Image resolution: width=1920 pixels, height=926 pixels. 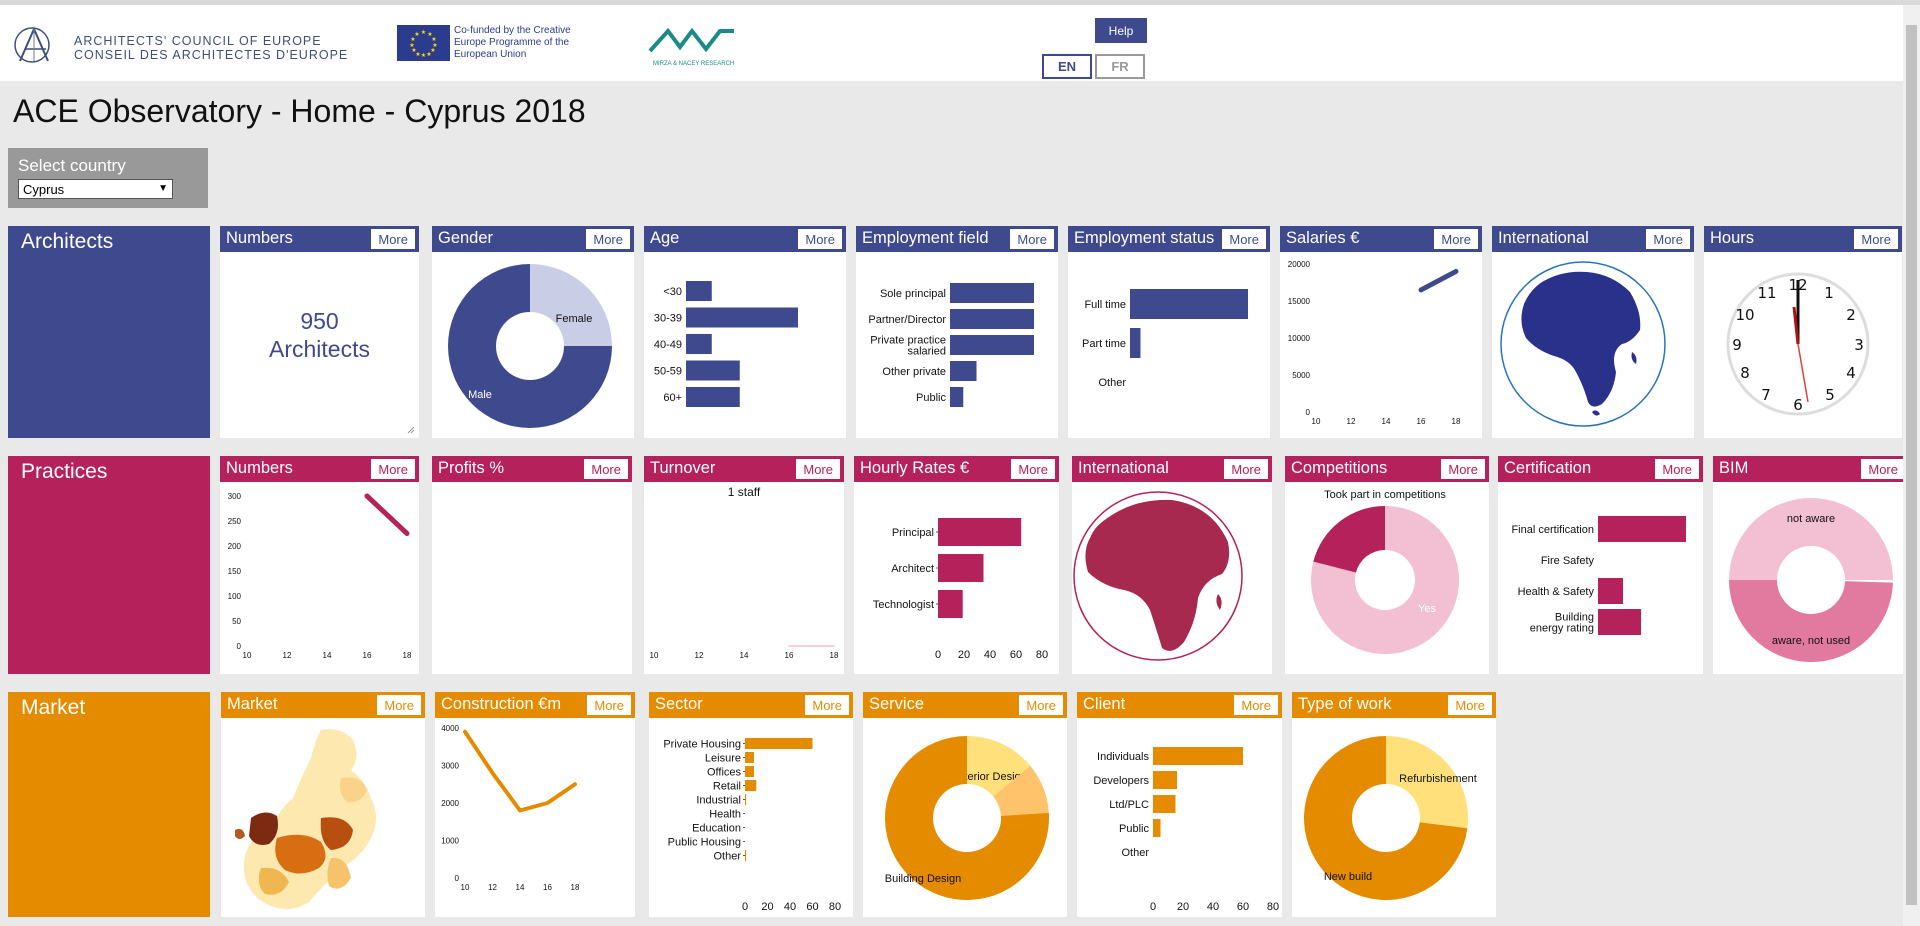 I want to click on x-tick-label: 40, so click(x=990, y=655).